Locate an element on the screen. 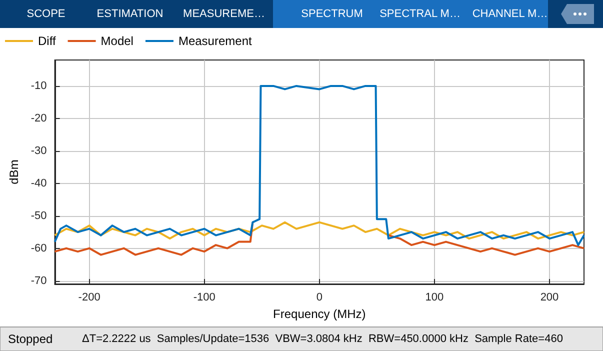 This screenshot has width=603, height=351. x-tick-label: 0 is located at coordinates (319, 298).